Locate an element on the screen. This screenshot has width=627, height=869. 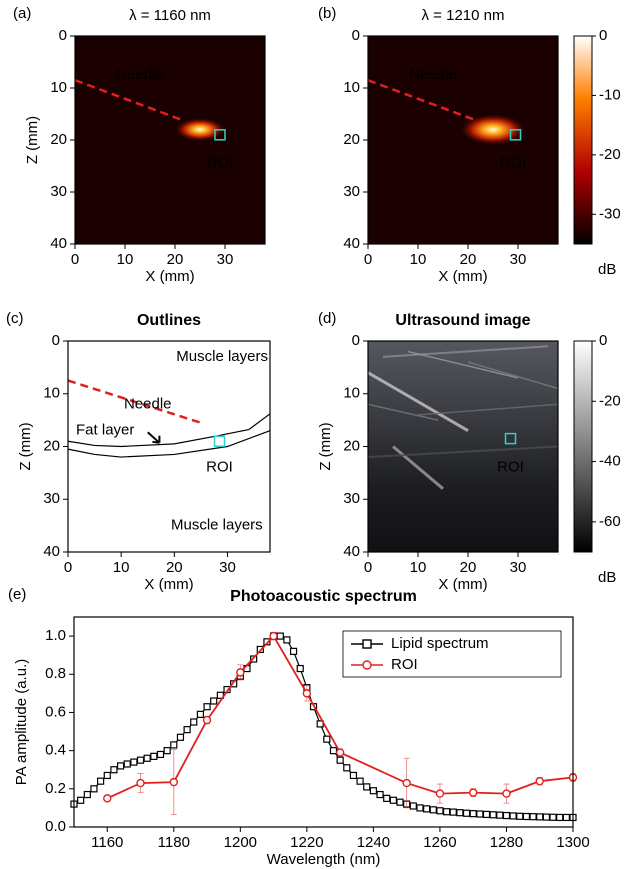
x-tick-label: 1240 is located at coordinates (373, 842).